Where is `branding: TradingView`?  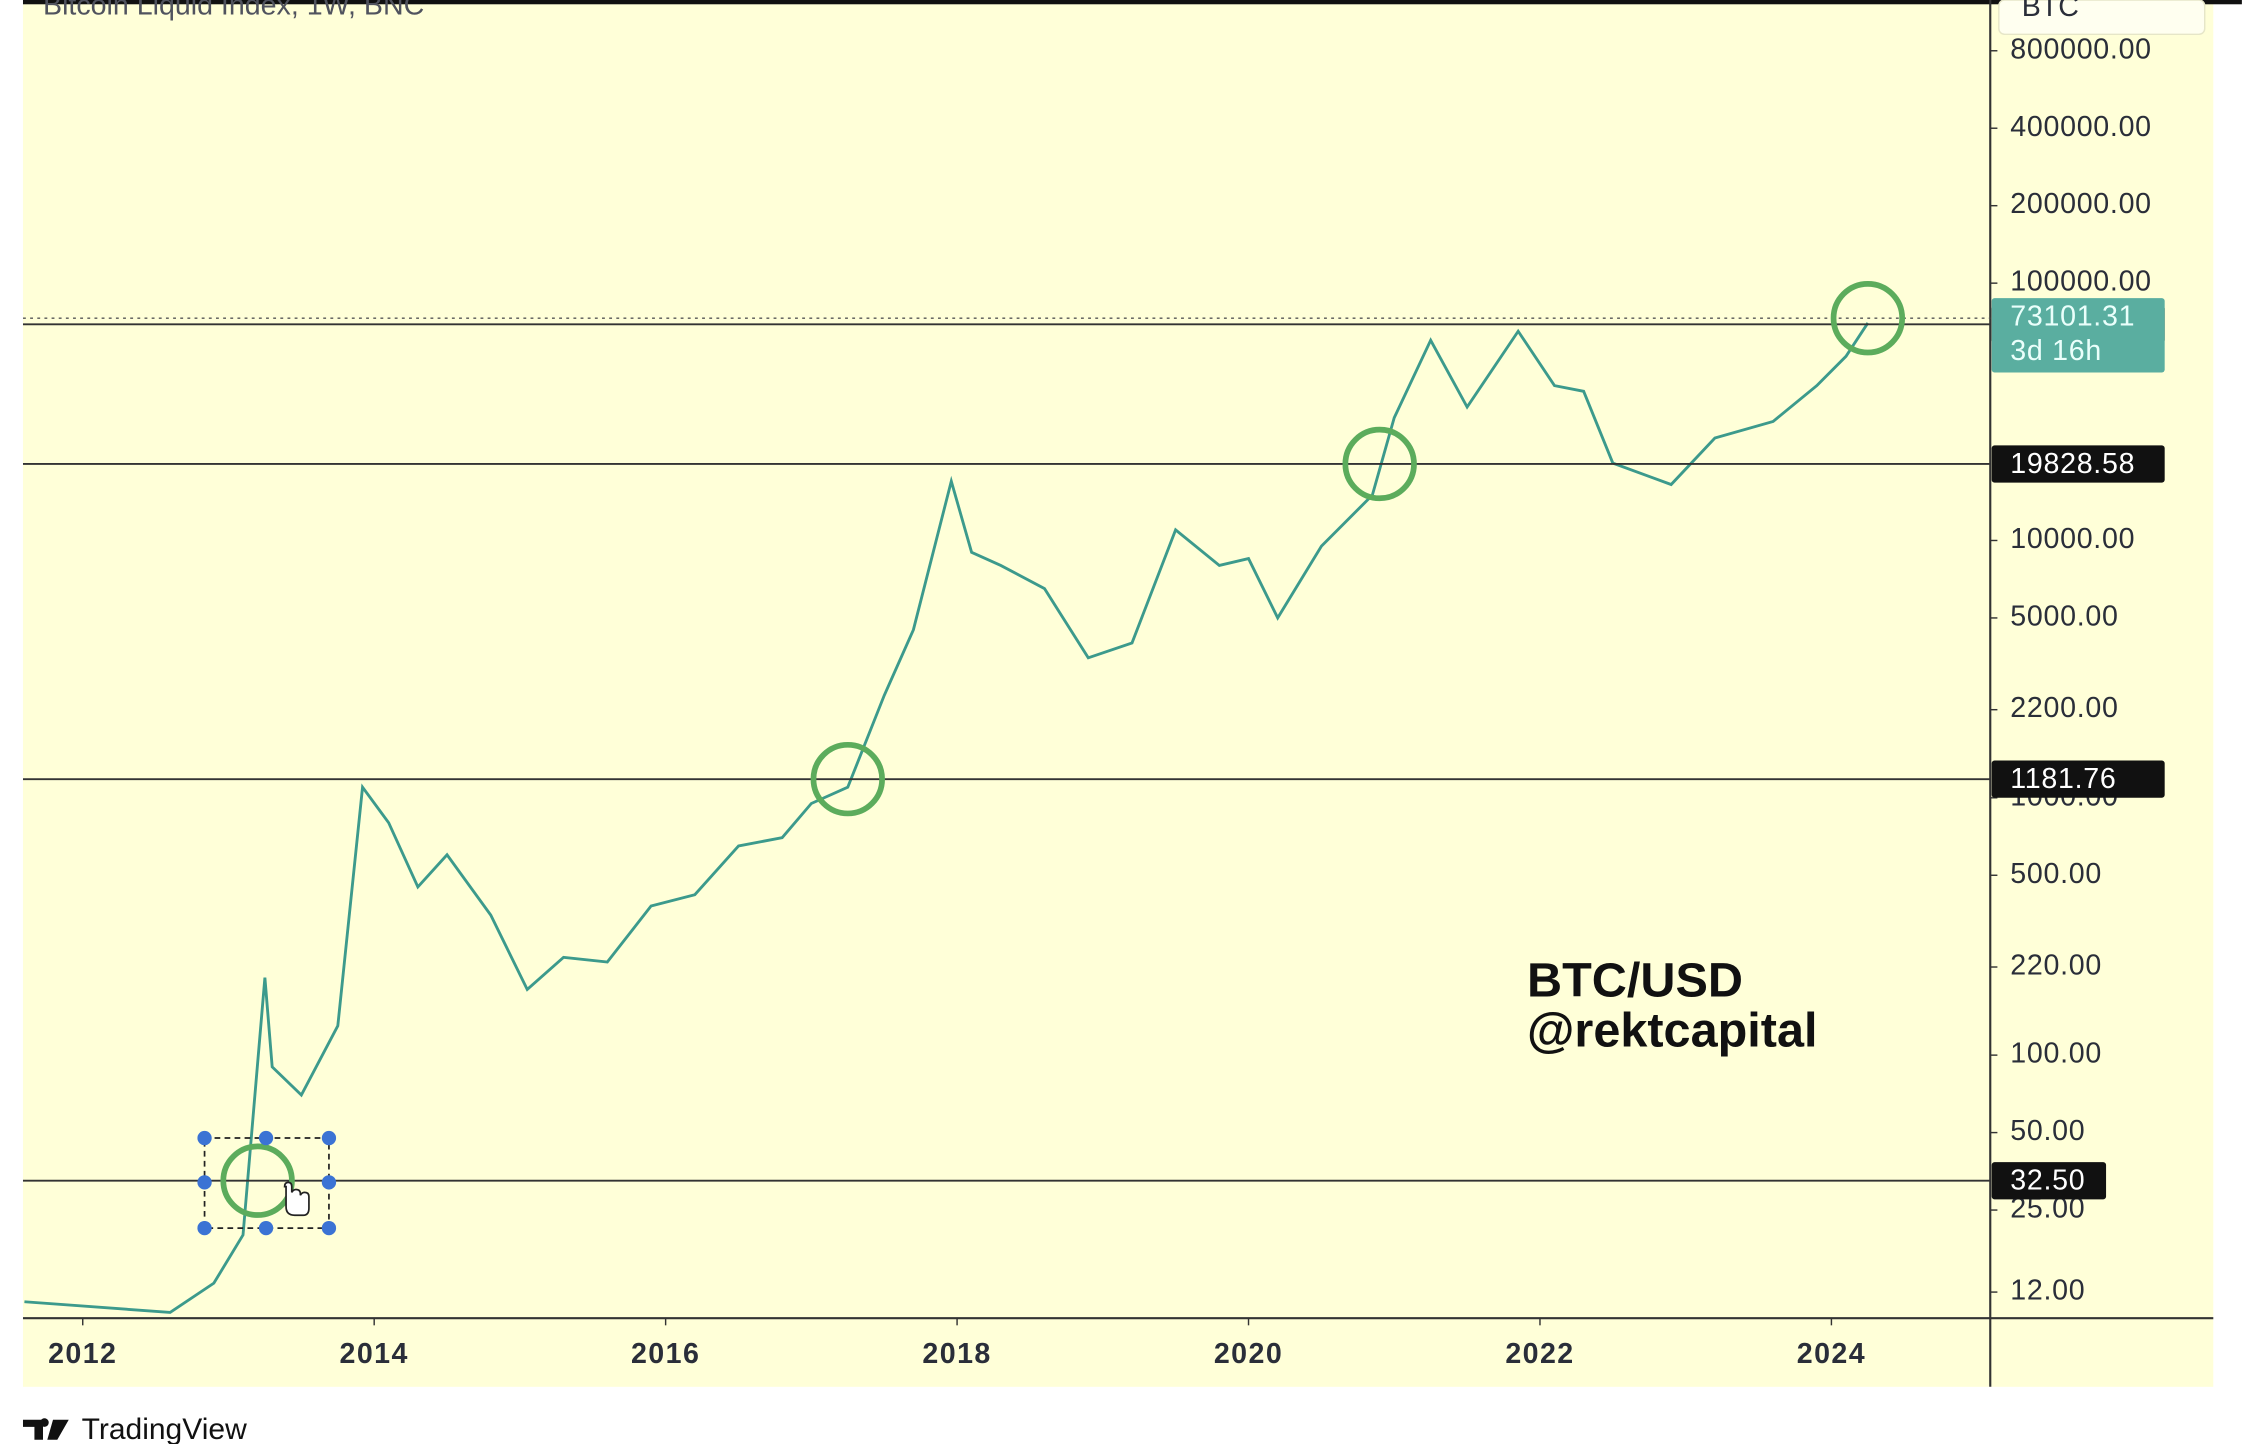
branding: TradingView is located at coordinates (164, 1428).